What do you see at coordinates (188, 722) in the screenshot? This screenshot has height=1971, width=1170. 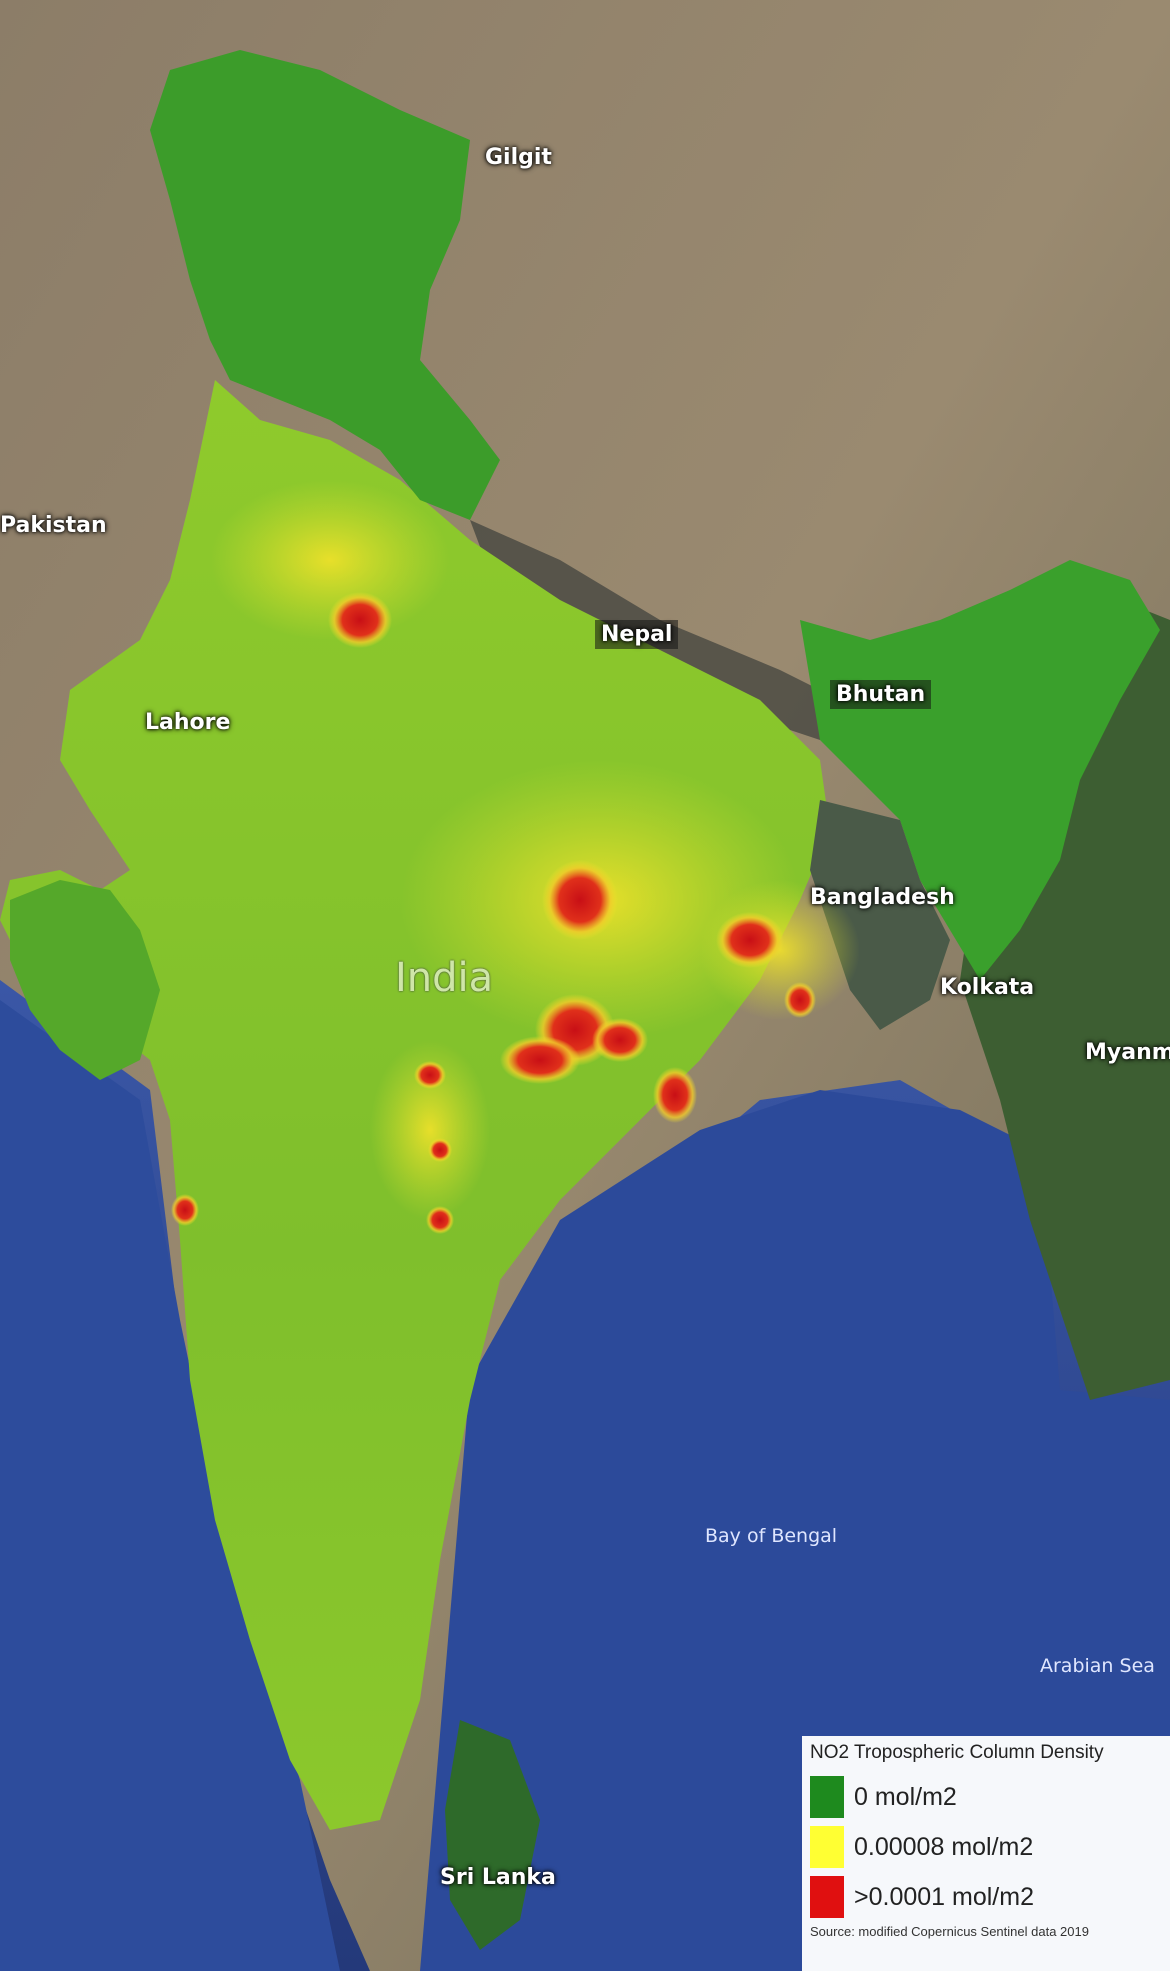 I see `label-delhi-region: Lahore` at bounding box center [188, 722].